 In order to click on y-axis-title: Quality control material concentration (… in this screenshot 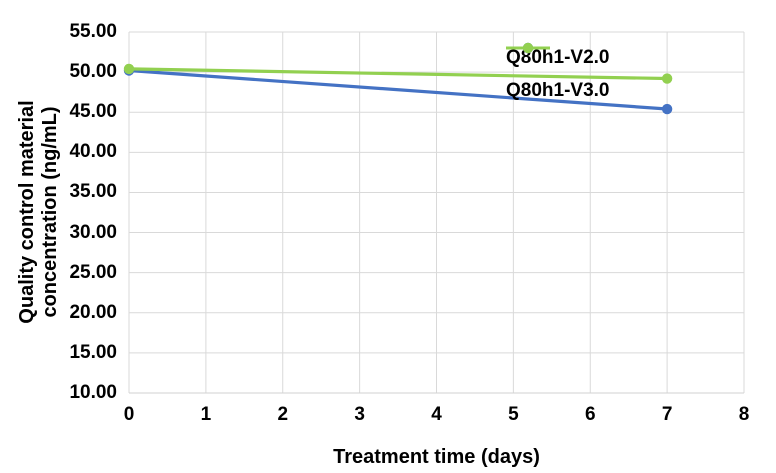, I will do `click(38, 212)`.